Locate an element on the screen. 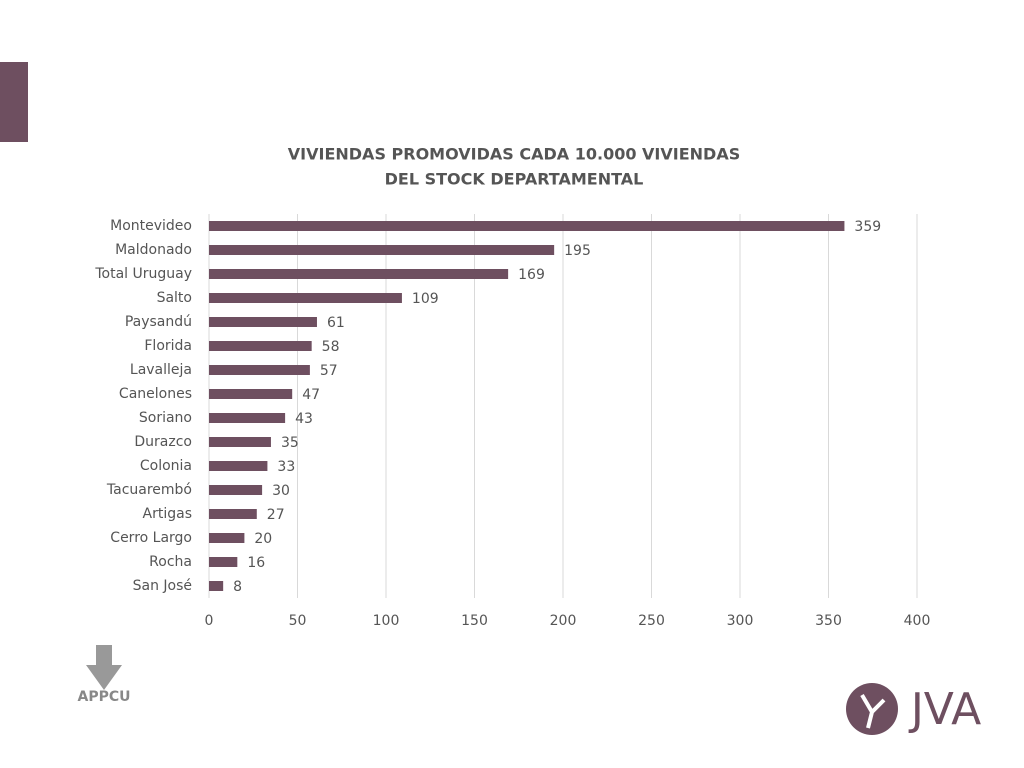  y-tick-label: Paysandú is located at coordinates (158, 322).